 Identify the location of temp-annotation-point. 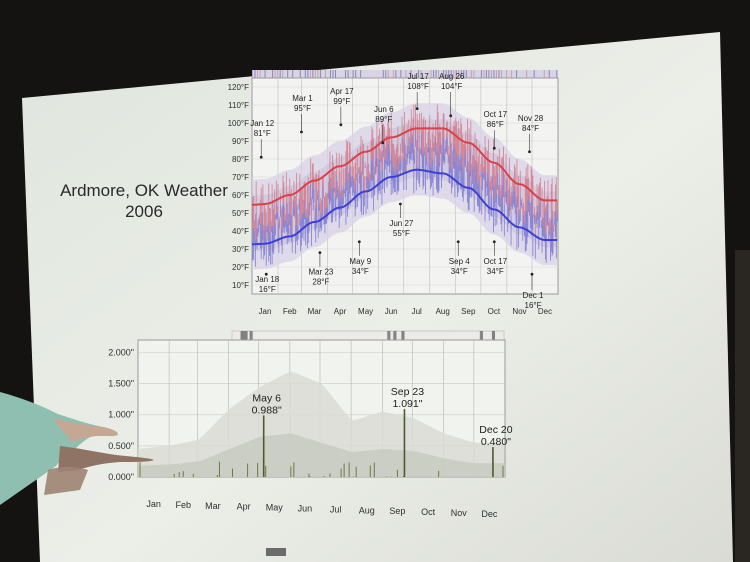
(529, 152).